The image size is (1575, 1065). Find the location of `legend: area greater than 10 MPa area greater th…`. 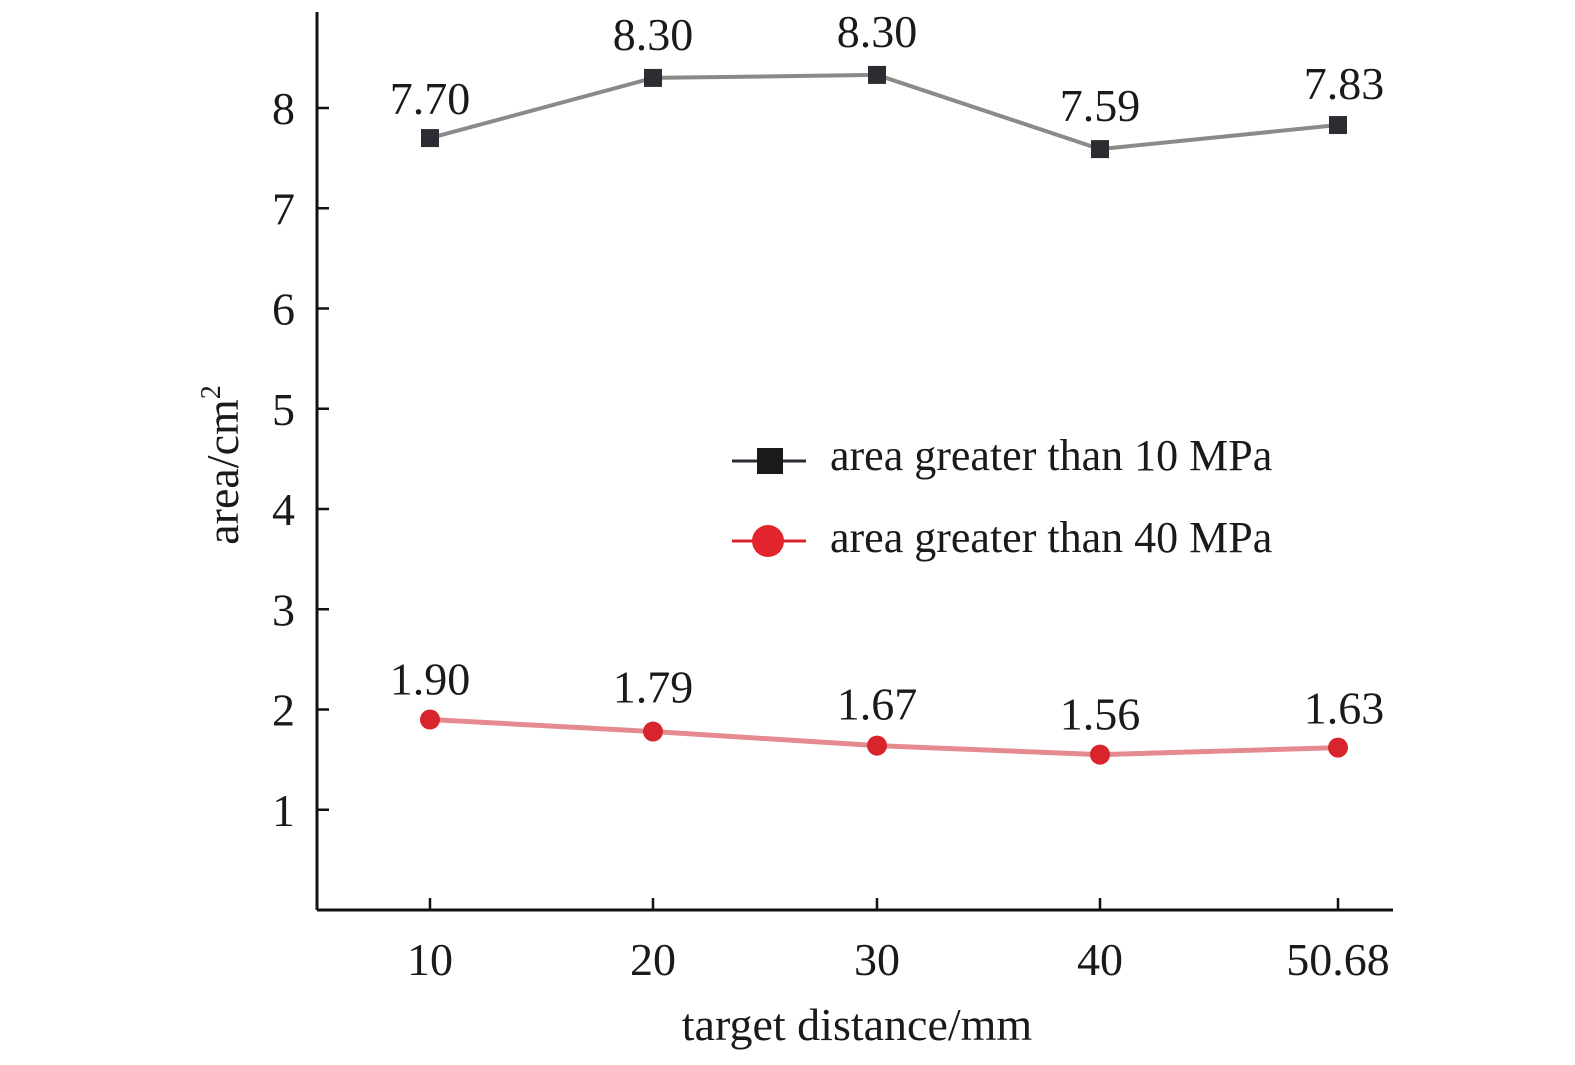

legend: area greater than 10 MPa area greater th… is located at coordinates (1002, 496).